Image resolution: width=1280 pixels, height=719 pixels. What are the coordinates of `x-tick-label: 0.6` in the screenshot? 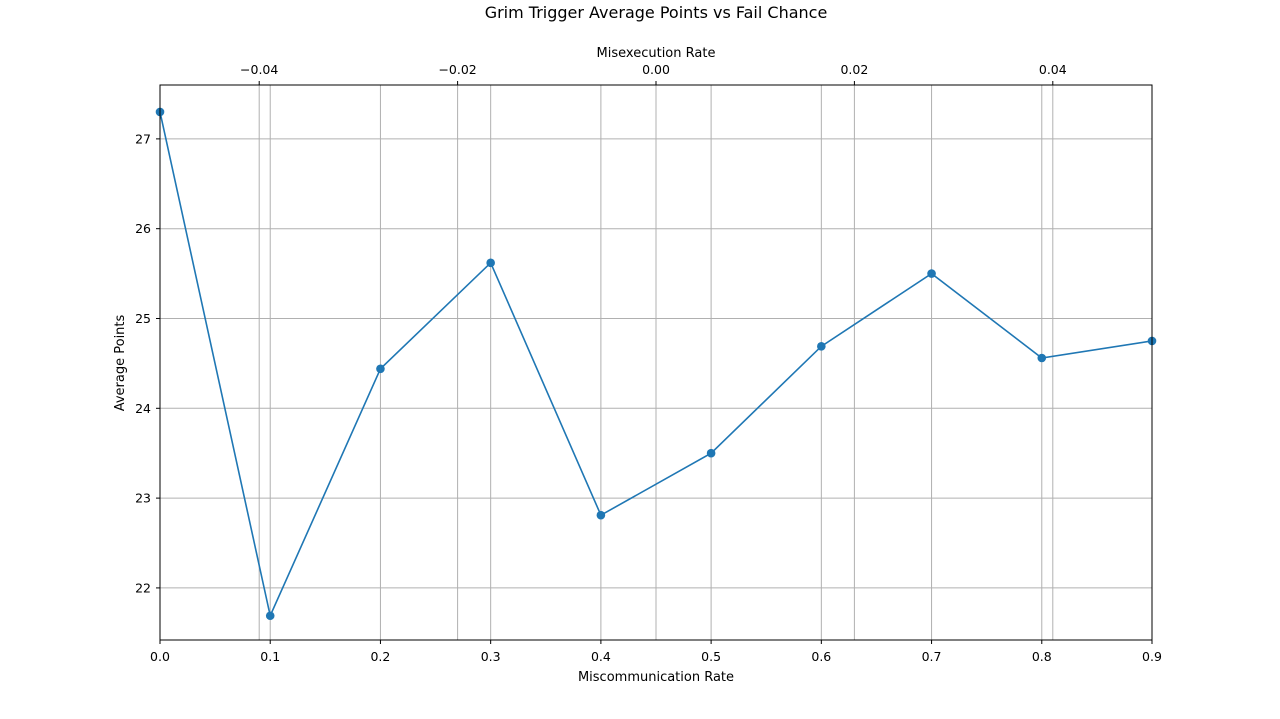 It's located at (821, 656).